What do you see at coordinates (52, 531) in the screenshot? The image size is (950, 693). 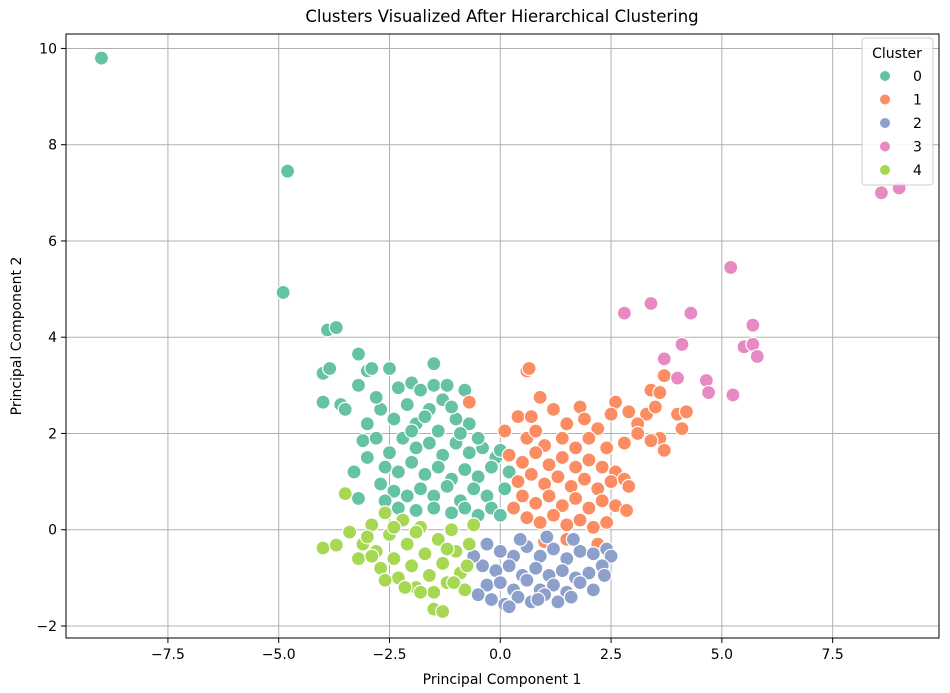 I see `y-tick-label: 0` at bounding box center [52, 531].